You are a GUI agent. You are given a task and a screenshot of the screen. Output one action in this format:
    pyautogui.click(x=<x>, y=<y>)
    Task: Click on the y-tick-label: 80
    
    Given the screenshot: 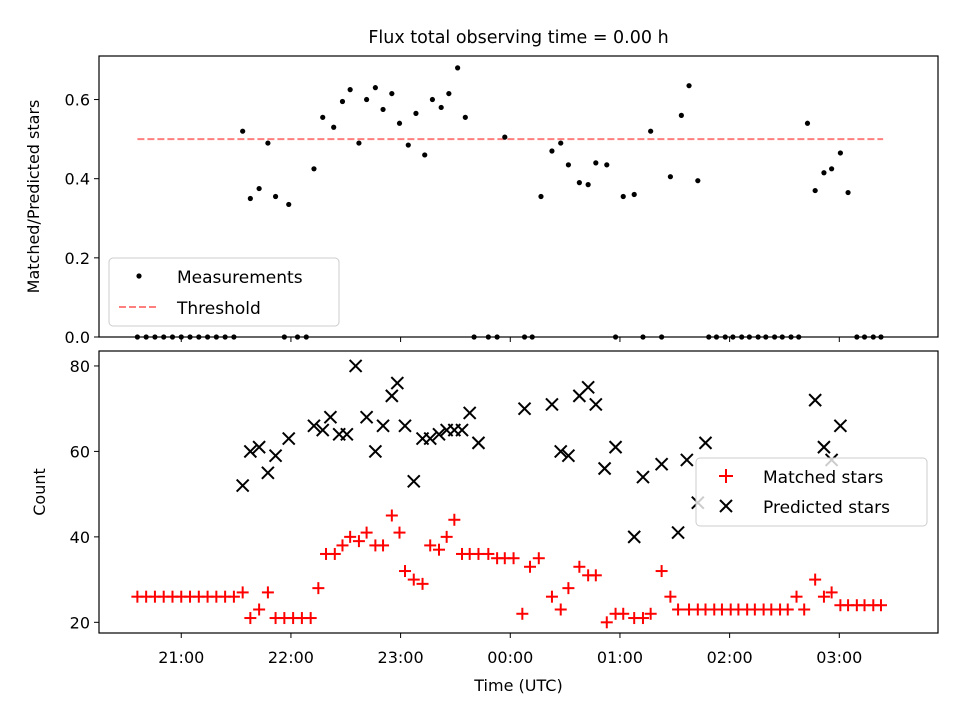 What is the action you would take?
    pyautogui.click(x=80, y=366)
    